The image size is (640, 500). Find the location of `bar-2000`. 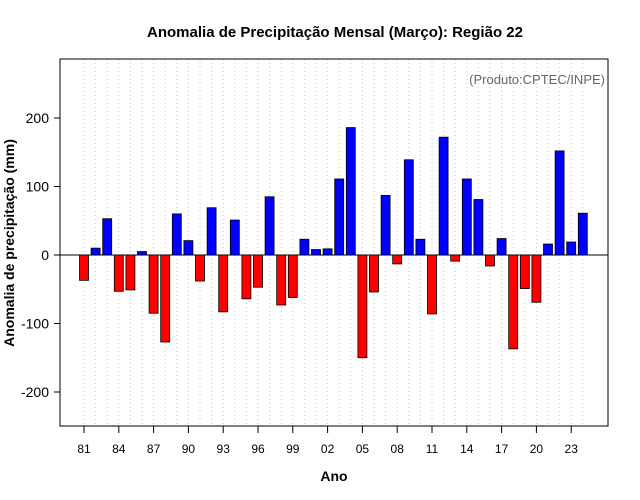

bar-2000 is located at coordinates (304, 247).